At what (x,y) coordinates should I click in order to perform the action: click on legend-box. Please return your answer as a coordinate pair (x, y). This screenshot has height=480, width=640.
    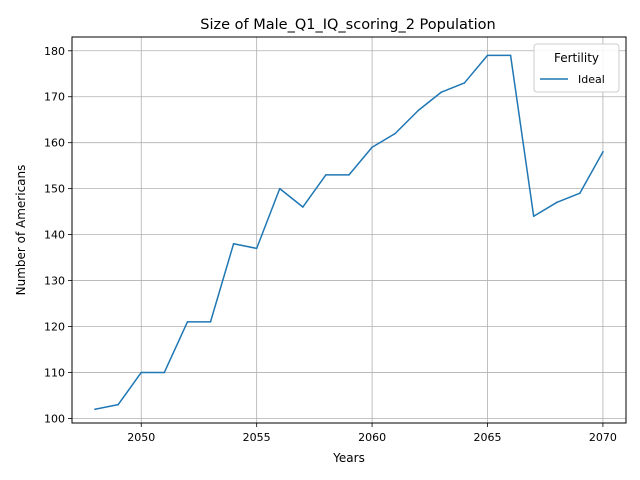
    Looking at the image, I should click on (576, 68).